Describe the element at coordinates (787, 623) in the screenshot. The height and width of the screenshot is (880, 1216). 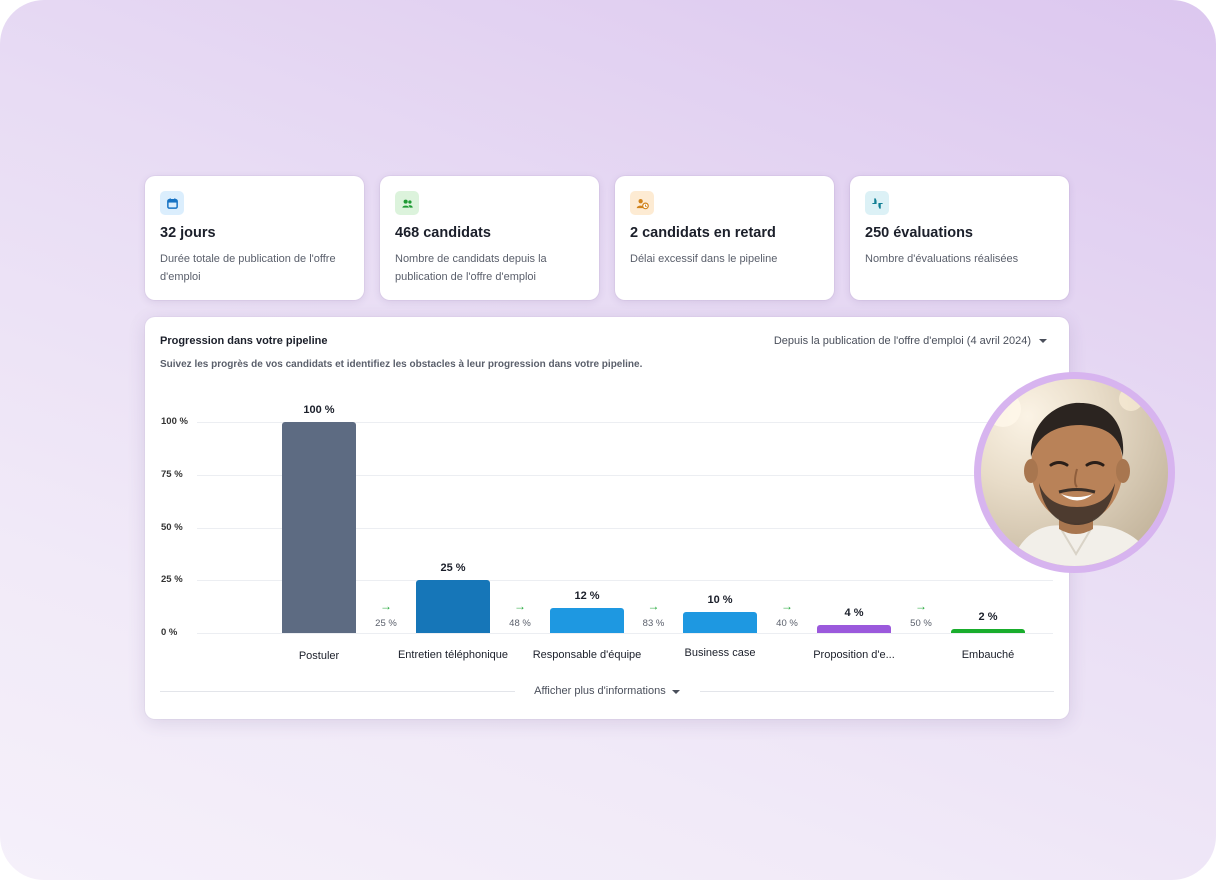
I see `conversion-rate: 40 %` at that location.